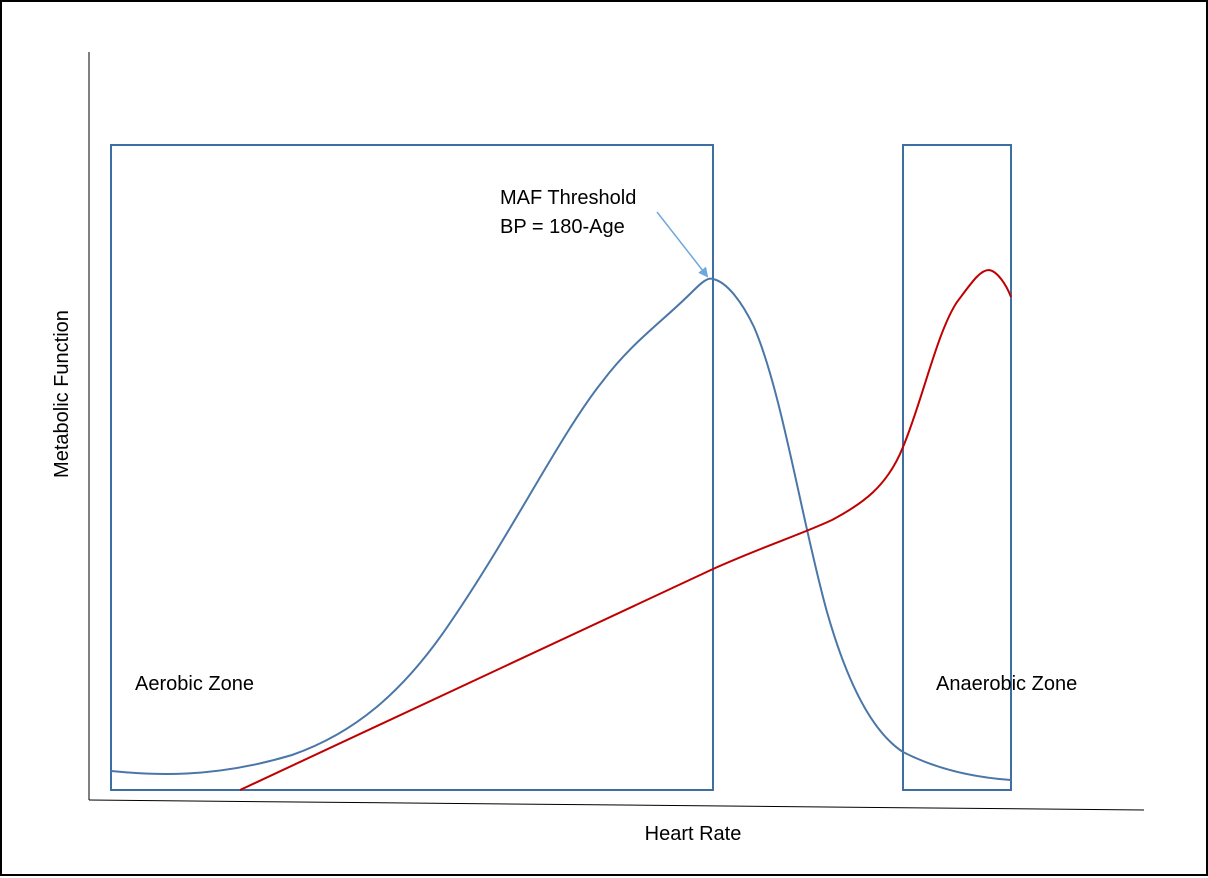  Describe the element at coordinates (194, 684) in the screenshot. I see `aerobic-zone-label: Aerobic Zone` at that location.